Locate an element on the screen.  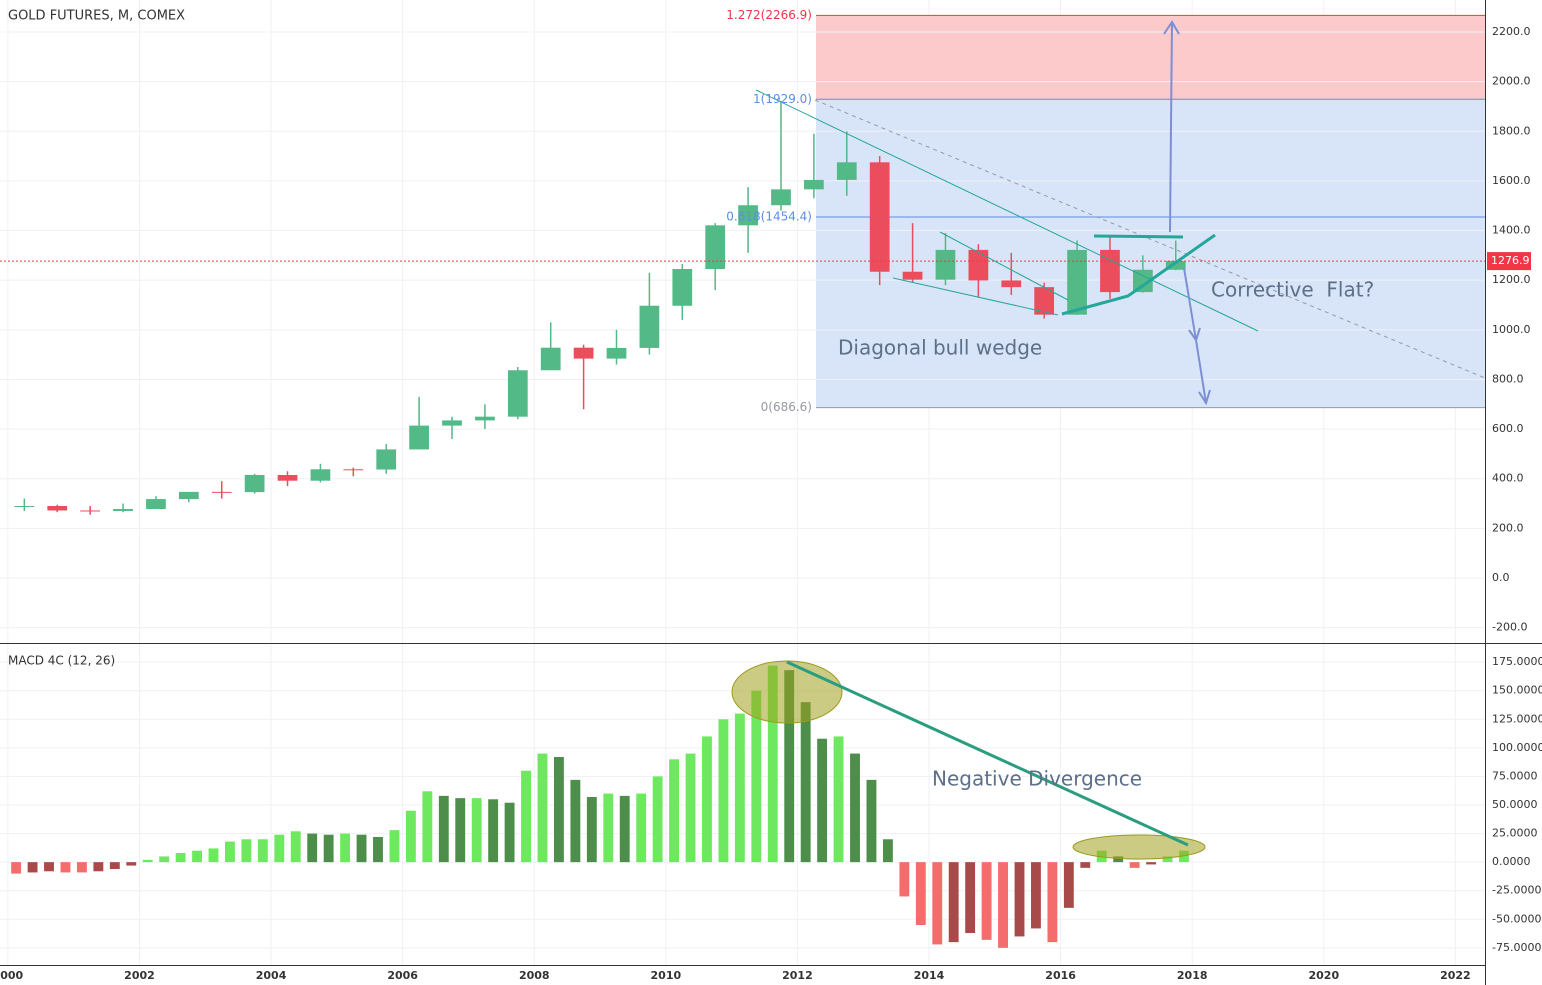
fib-label: 1.272(2266.9) is located at coordinates (769, 15).